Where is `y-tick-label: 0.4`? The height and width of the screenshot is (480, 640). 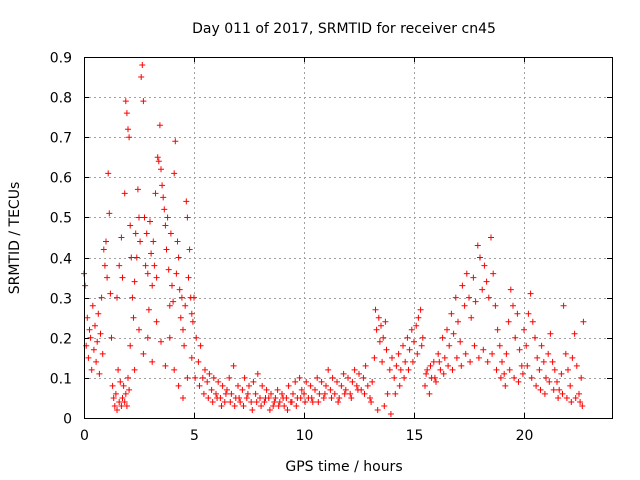
y-tick-label: 0.4 is located at coordinates (61, 260).